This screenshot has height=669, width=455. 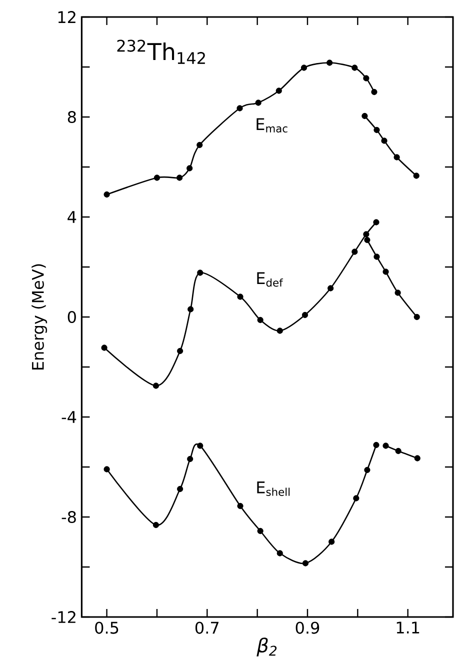 I want to click on y-tick-label: -8, so click(x=69, y=517).